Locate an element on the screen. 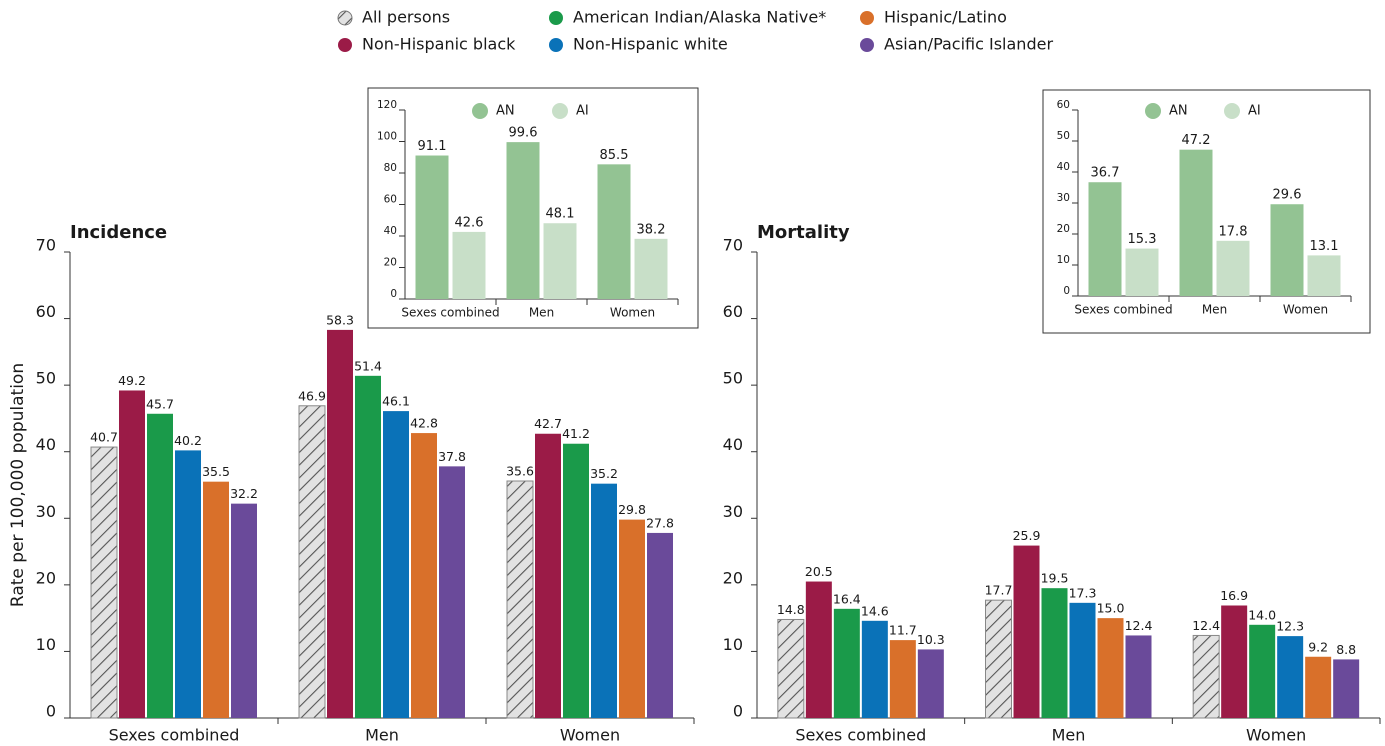 This screenshot has height=746, width=1385. value-label: 16.4 is located at coordinates (847, 598).